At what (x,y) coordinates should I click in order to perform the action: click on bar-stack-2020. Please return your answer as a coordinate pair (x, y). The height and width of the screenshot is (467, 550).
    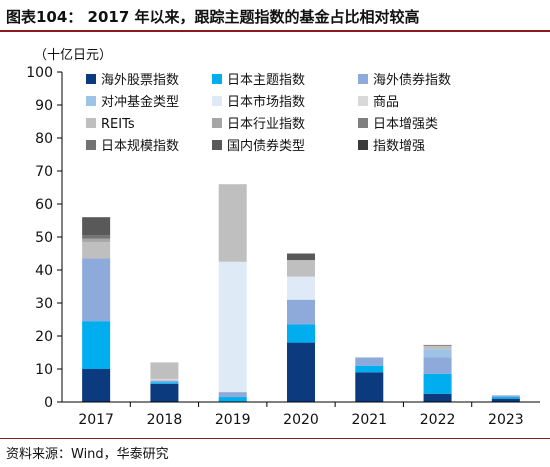
    Looking at the image, I should click on (301, 327).